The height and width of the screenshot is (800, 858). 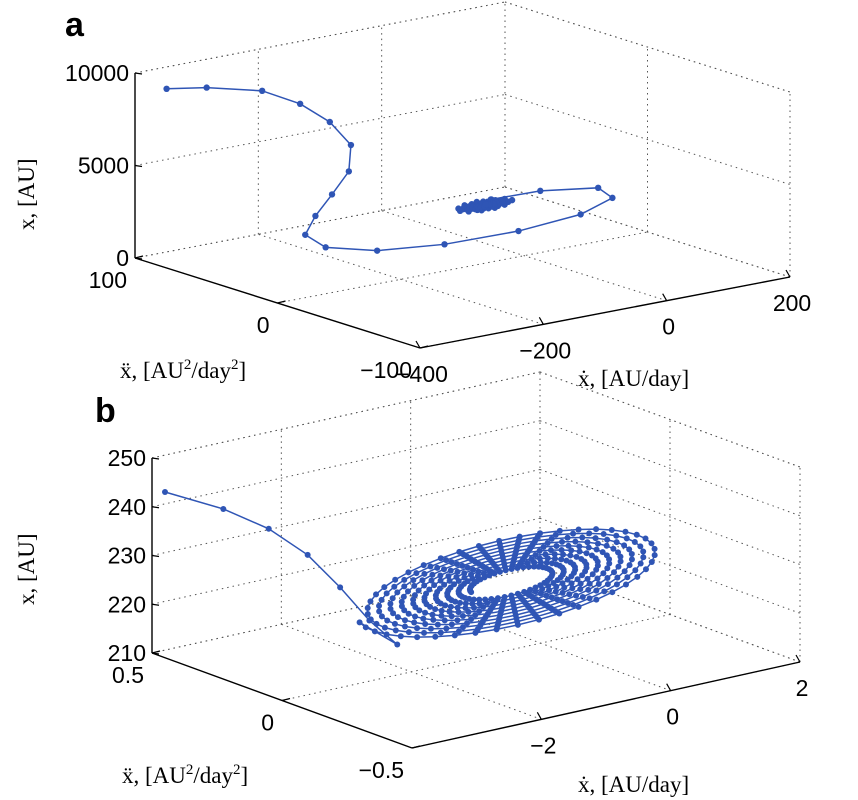 What do you see at coordinates (633, 784) in the screenshot?
I see `panel-b-x-axis-label: ẋ, [AU/day]` at bounding box center [633, 784].